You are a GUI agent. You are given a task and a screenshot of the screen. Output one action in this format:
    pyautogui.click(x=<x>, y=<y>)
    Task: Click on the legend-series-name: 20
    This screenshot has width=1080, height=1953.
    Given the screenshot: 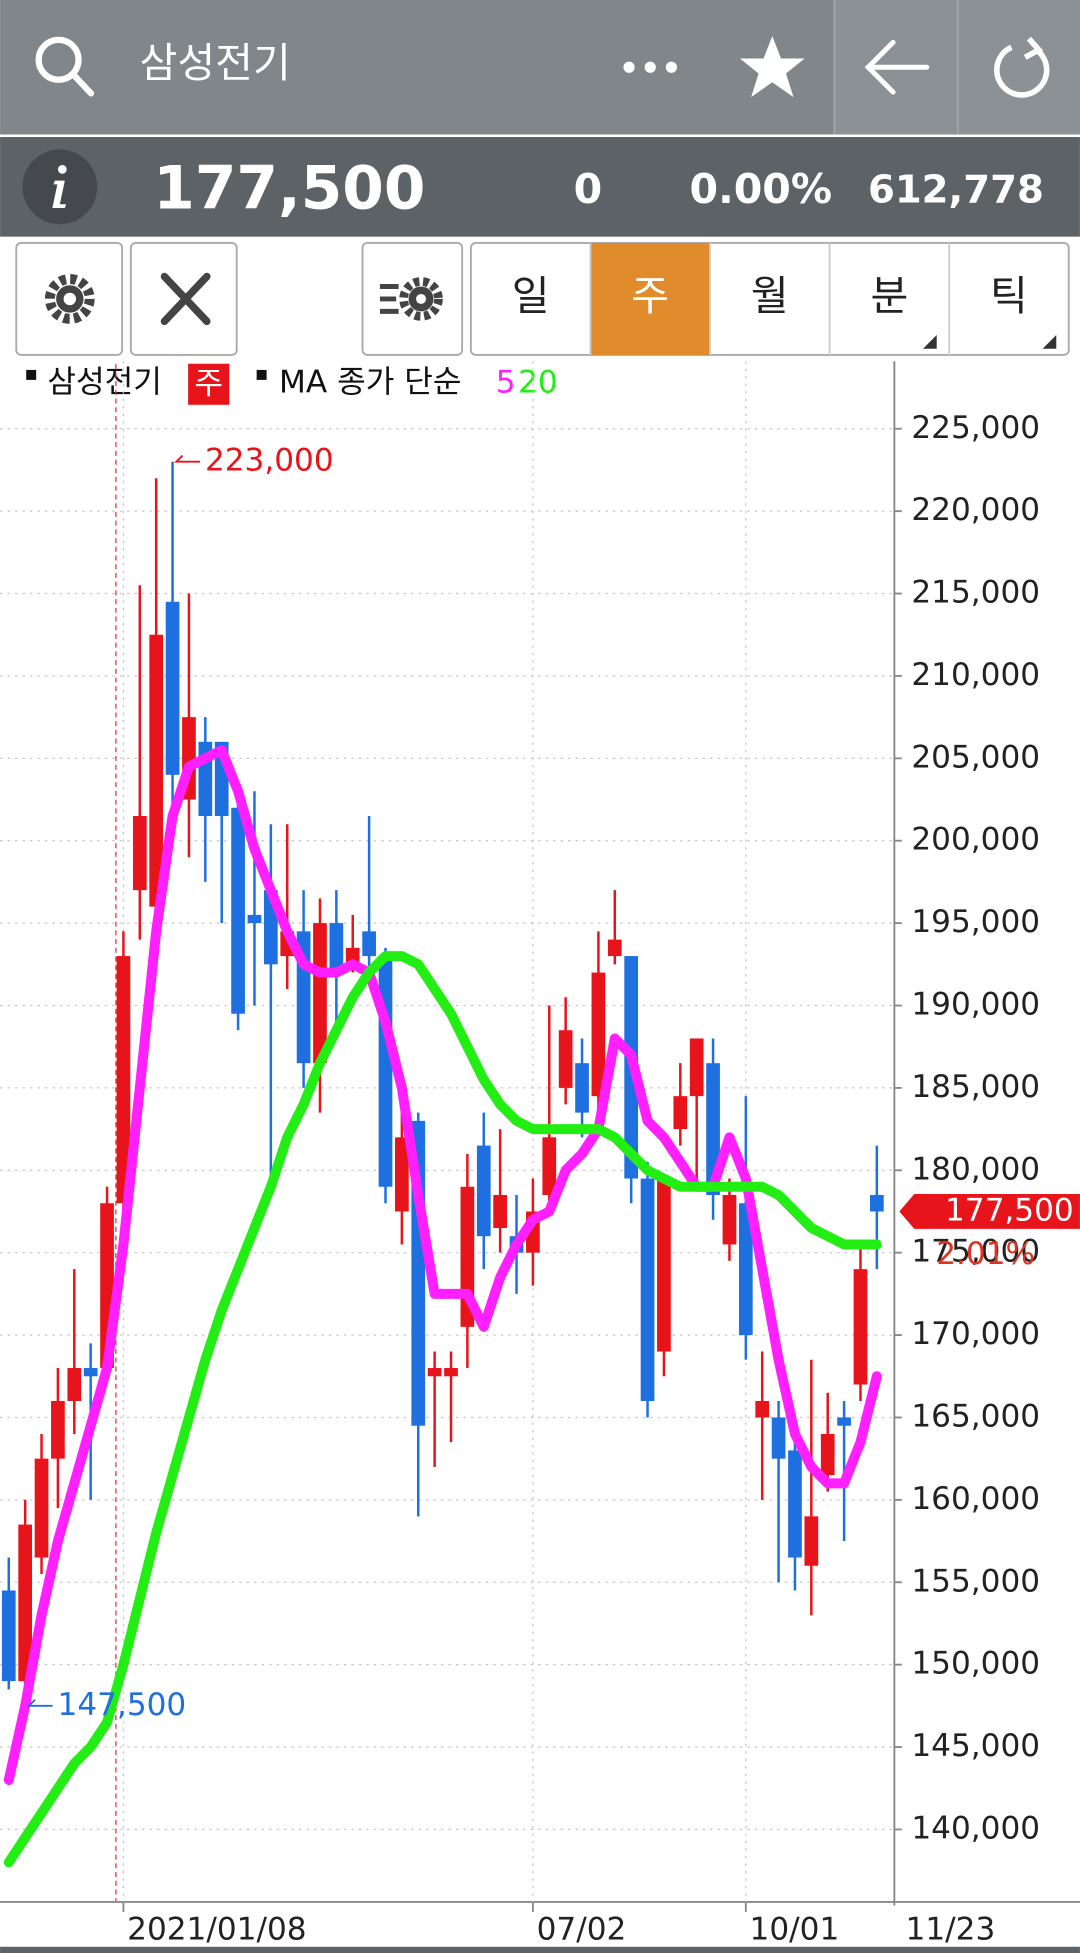 What is the action you would take?
    pyautogui.click(x=538, y=383)
    